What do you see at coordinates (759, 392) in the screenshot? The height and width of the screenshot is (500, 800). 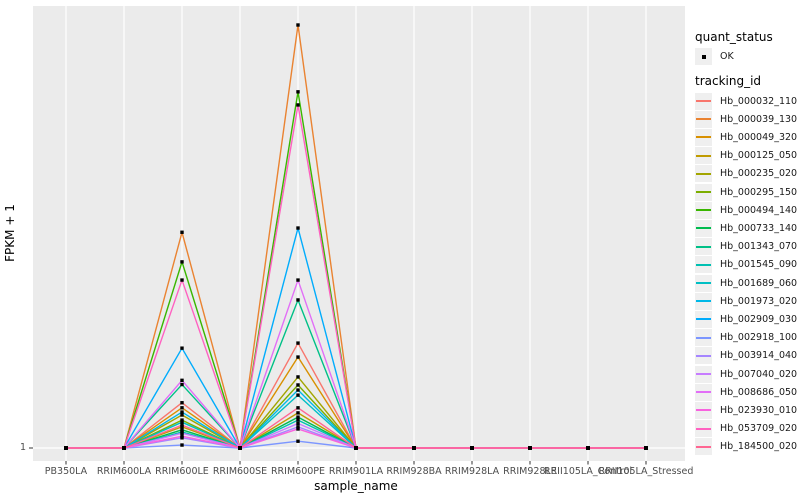 I see `legend-item-label: Hb_008686_050` at bounding box center [759, 392].